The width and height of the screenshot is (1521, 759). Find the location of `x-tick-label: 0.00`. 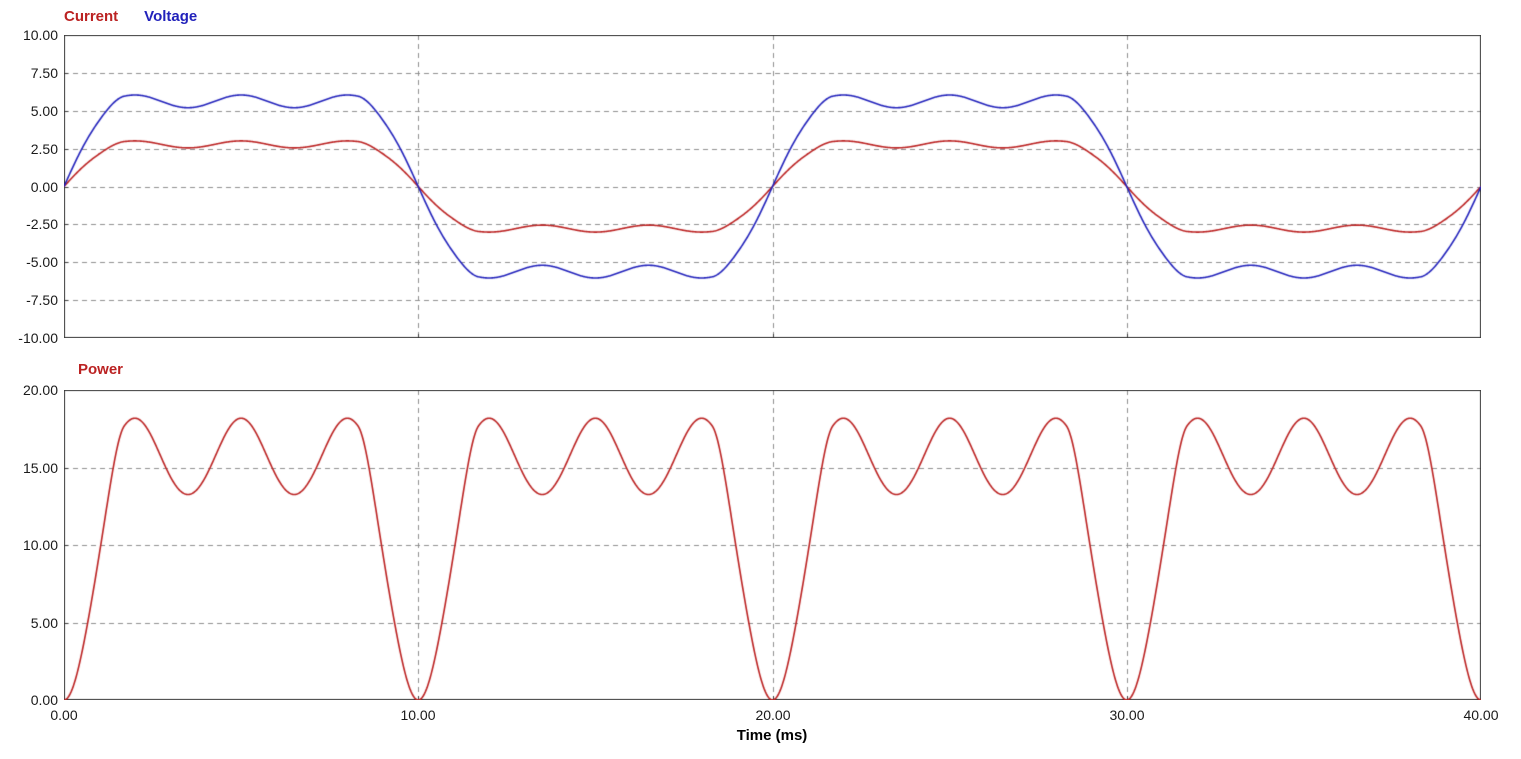

x-tick-label: 0.00 is located at coordinates (64, 715).